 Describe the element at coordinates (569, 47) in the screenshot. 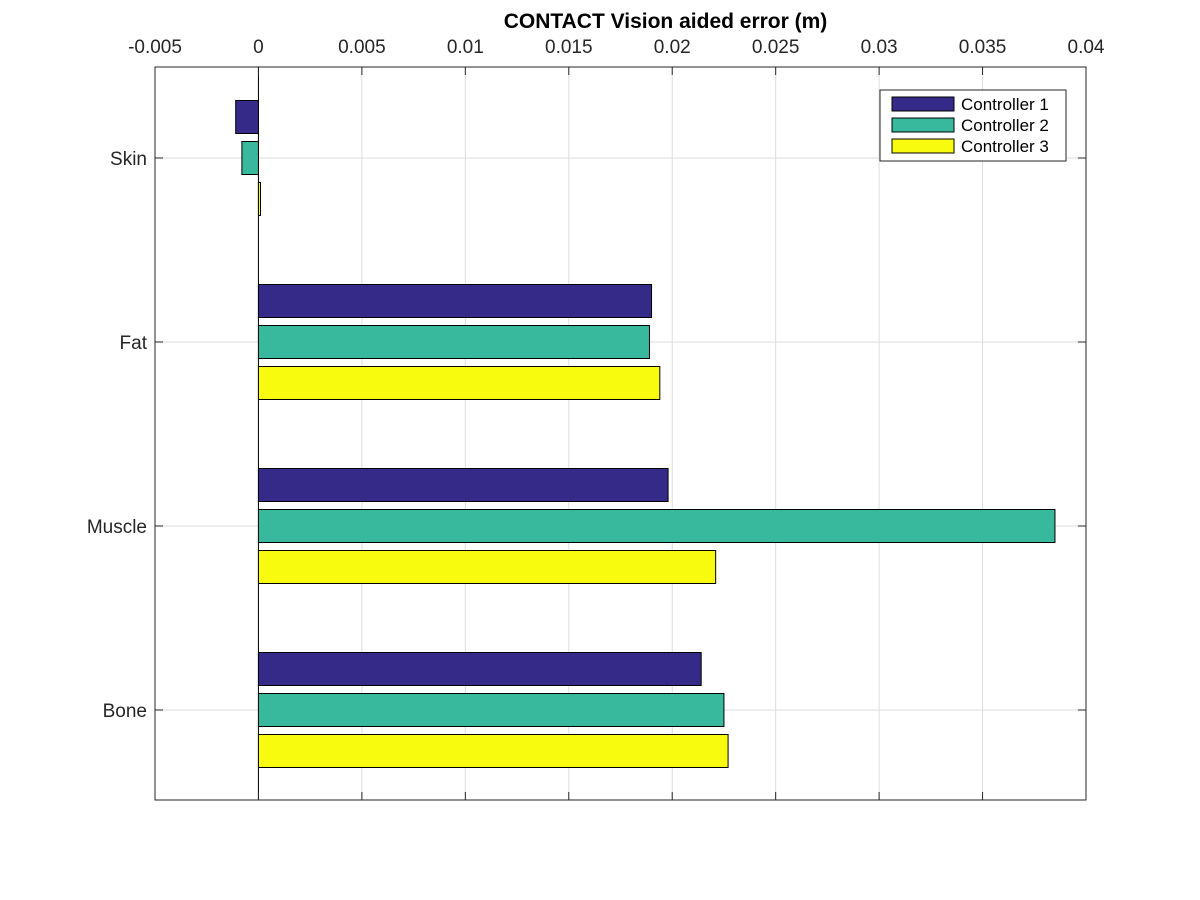

I see `x-tick-label: 0.015` at that location.